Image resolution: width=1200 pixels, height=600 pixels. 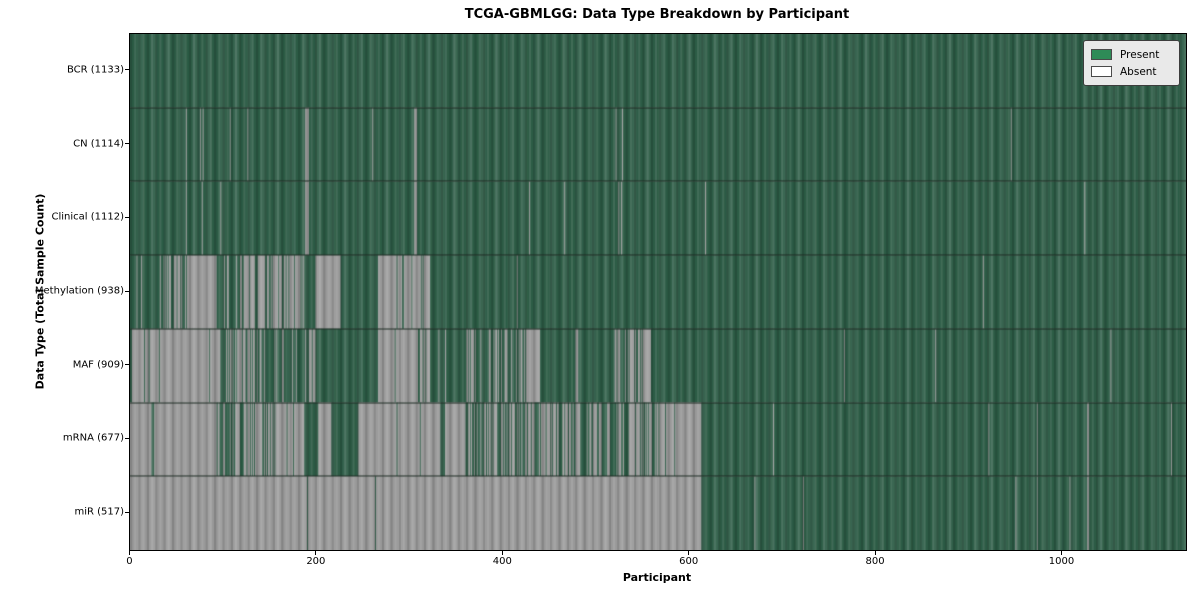 I want to click on xtick-label-600: 600, so click(x=689, y=561).